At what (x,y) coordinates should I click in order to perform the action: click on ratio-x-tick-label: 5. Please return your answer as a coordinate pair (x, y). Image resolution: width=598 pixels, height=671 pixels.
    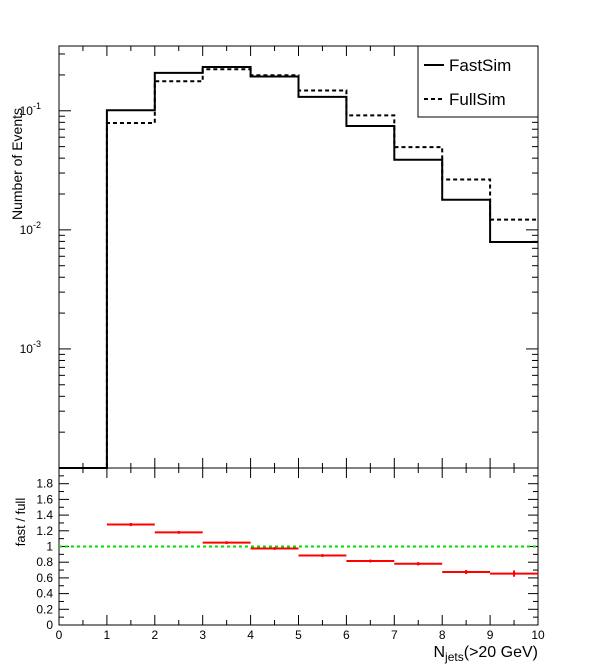
    Looking at the image, I should click on (298, 635).